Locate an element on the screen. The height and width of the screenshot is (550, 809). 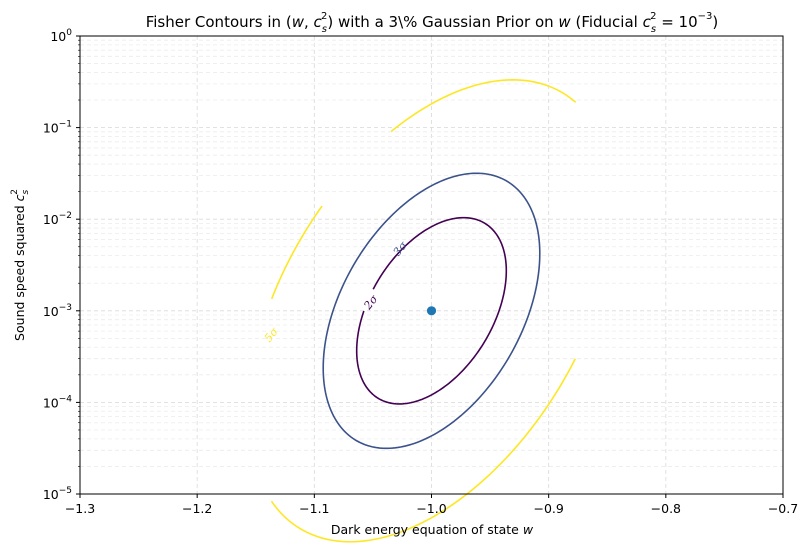
x-axis-label: Dark energy equation of state w is located at coordinates (432, 529).